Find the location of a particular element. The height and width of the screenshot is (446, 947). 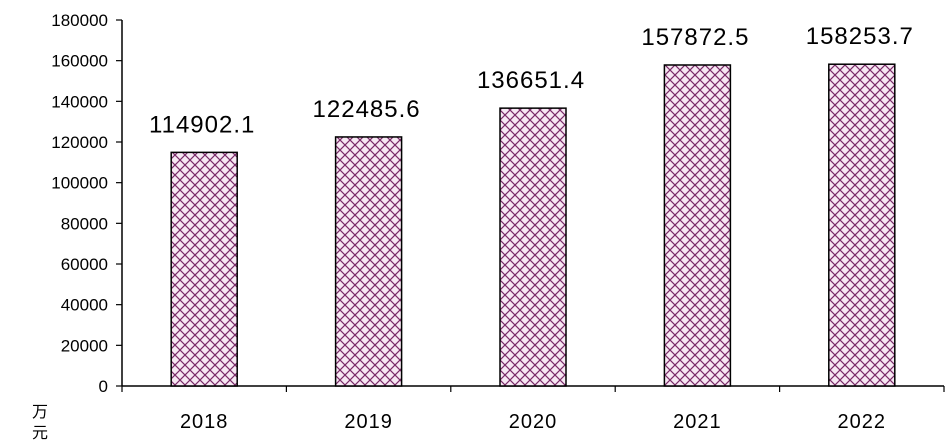

x-tick-label: 2021 is located at coordinates (697, 422).